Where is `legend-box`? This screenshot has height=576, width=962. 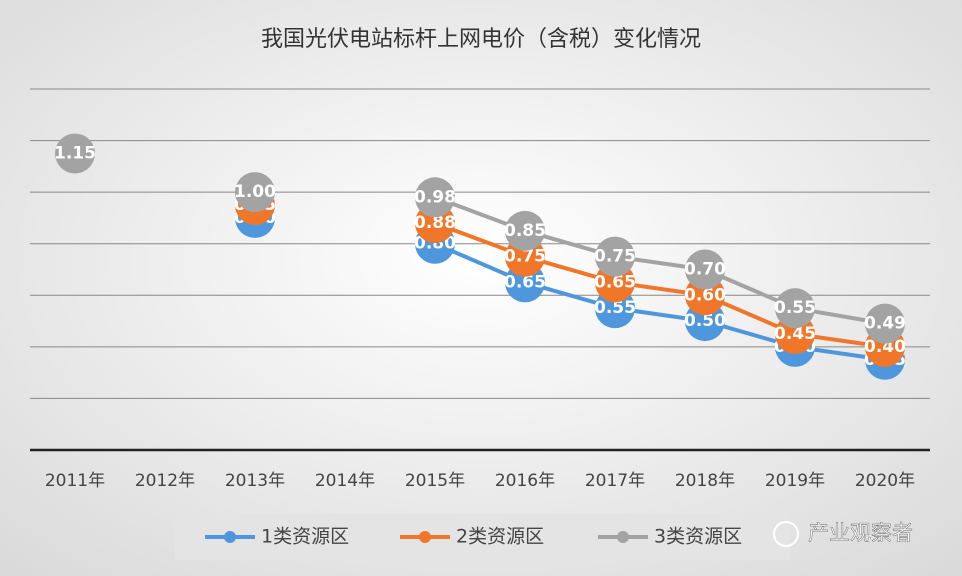
legend-box is located at coordinates (482, 537).